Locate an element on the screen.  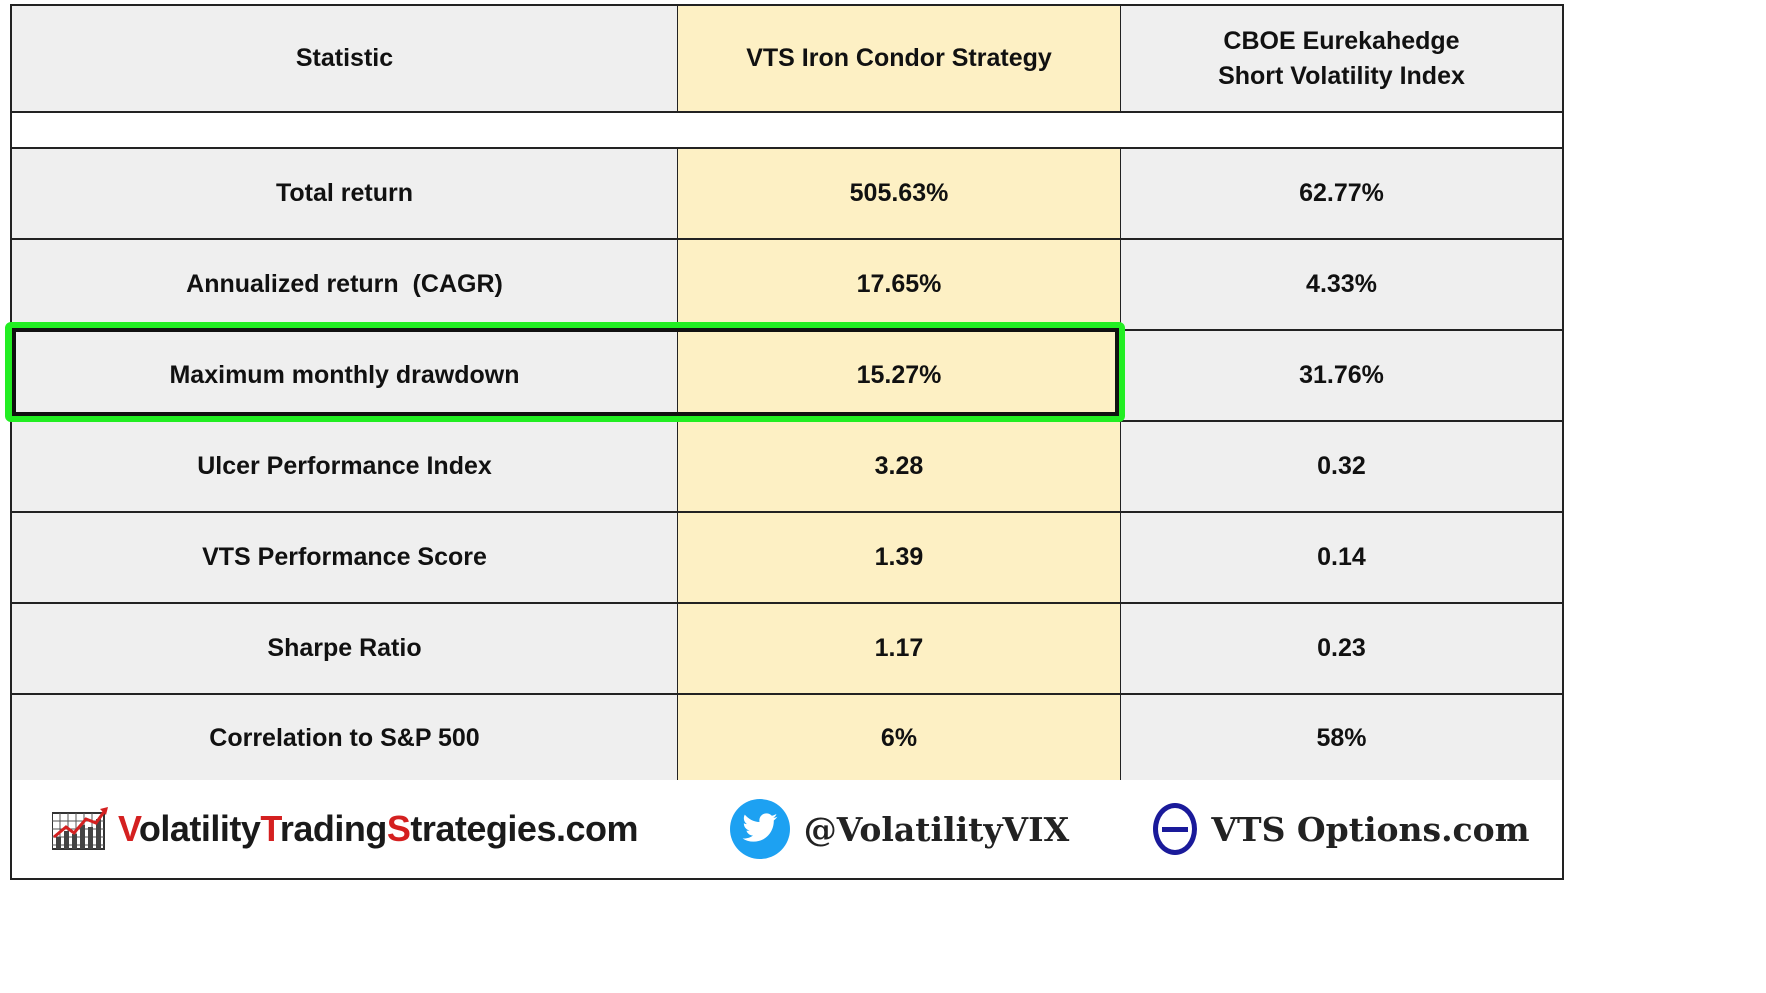
row-cboe-value: 0.23 is located at coordinates (1341, 648).